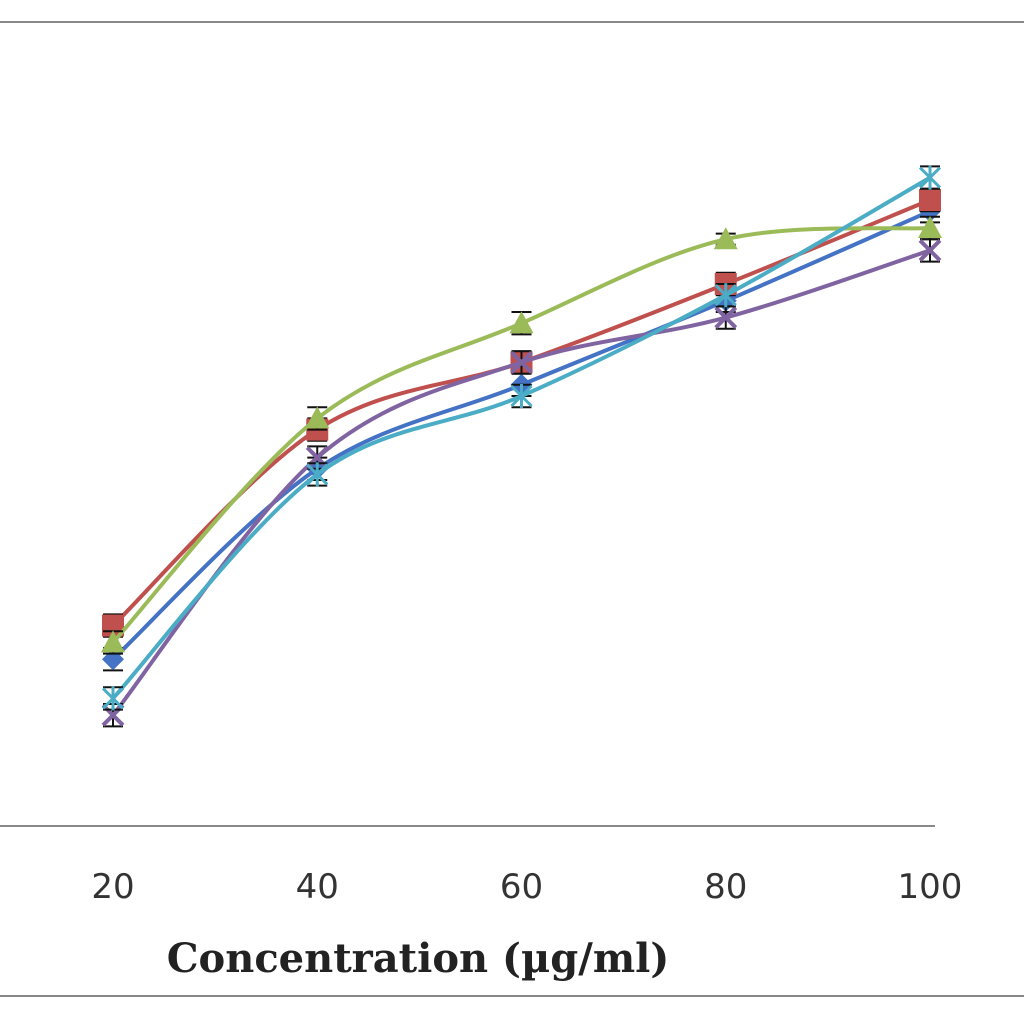 The height and width of the screenshot is (1024, 1024). I want to click on x-tick-label-100: 100, so click(930, 887).